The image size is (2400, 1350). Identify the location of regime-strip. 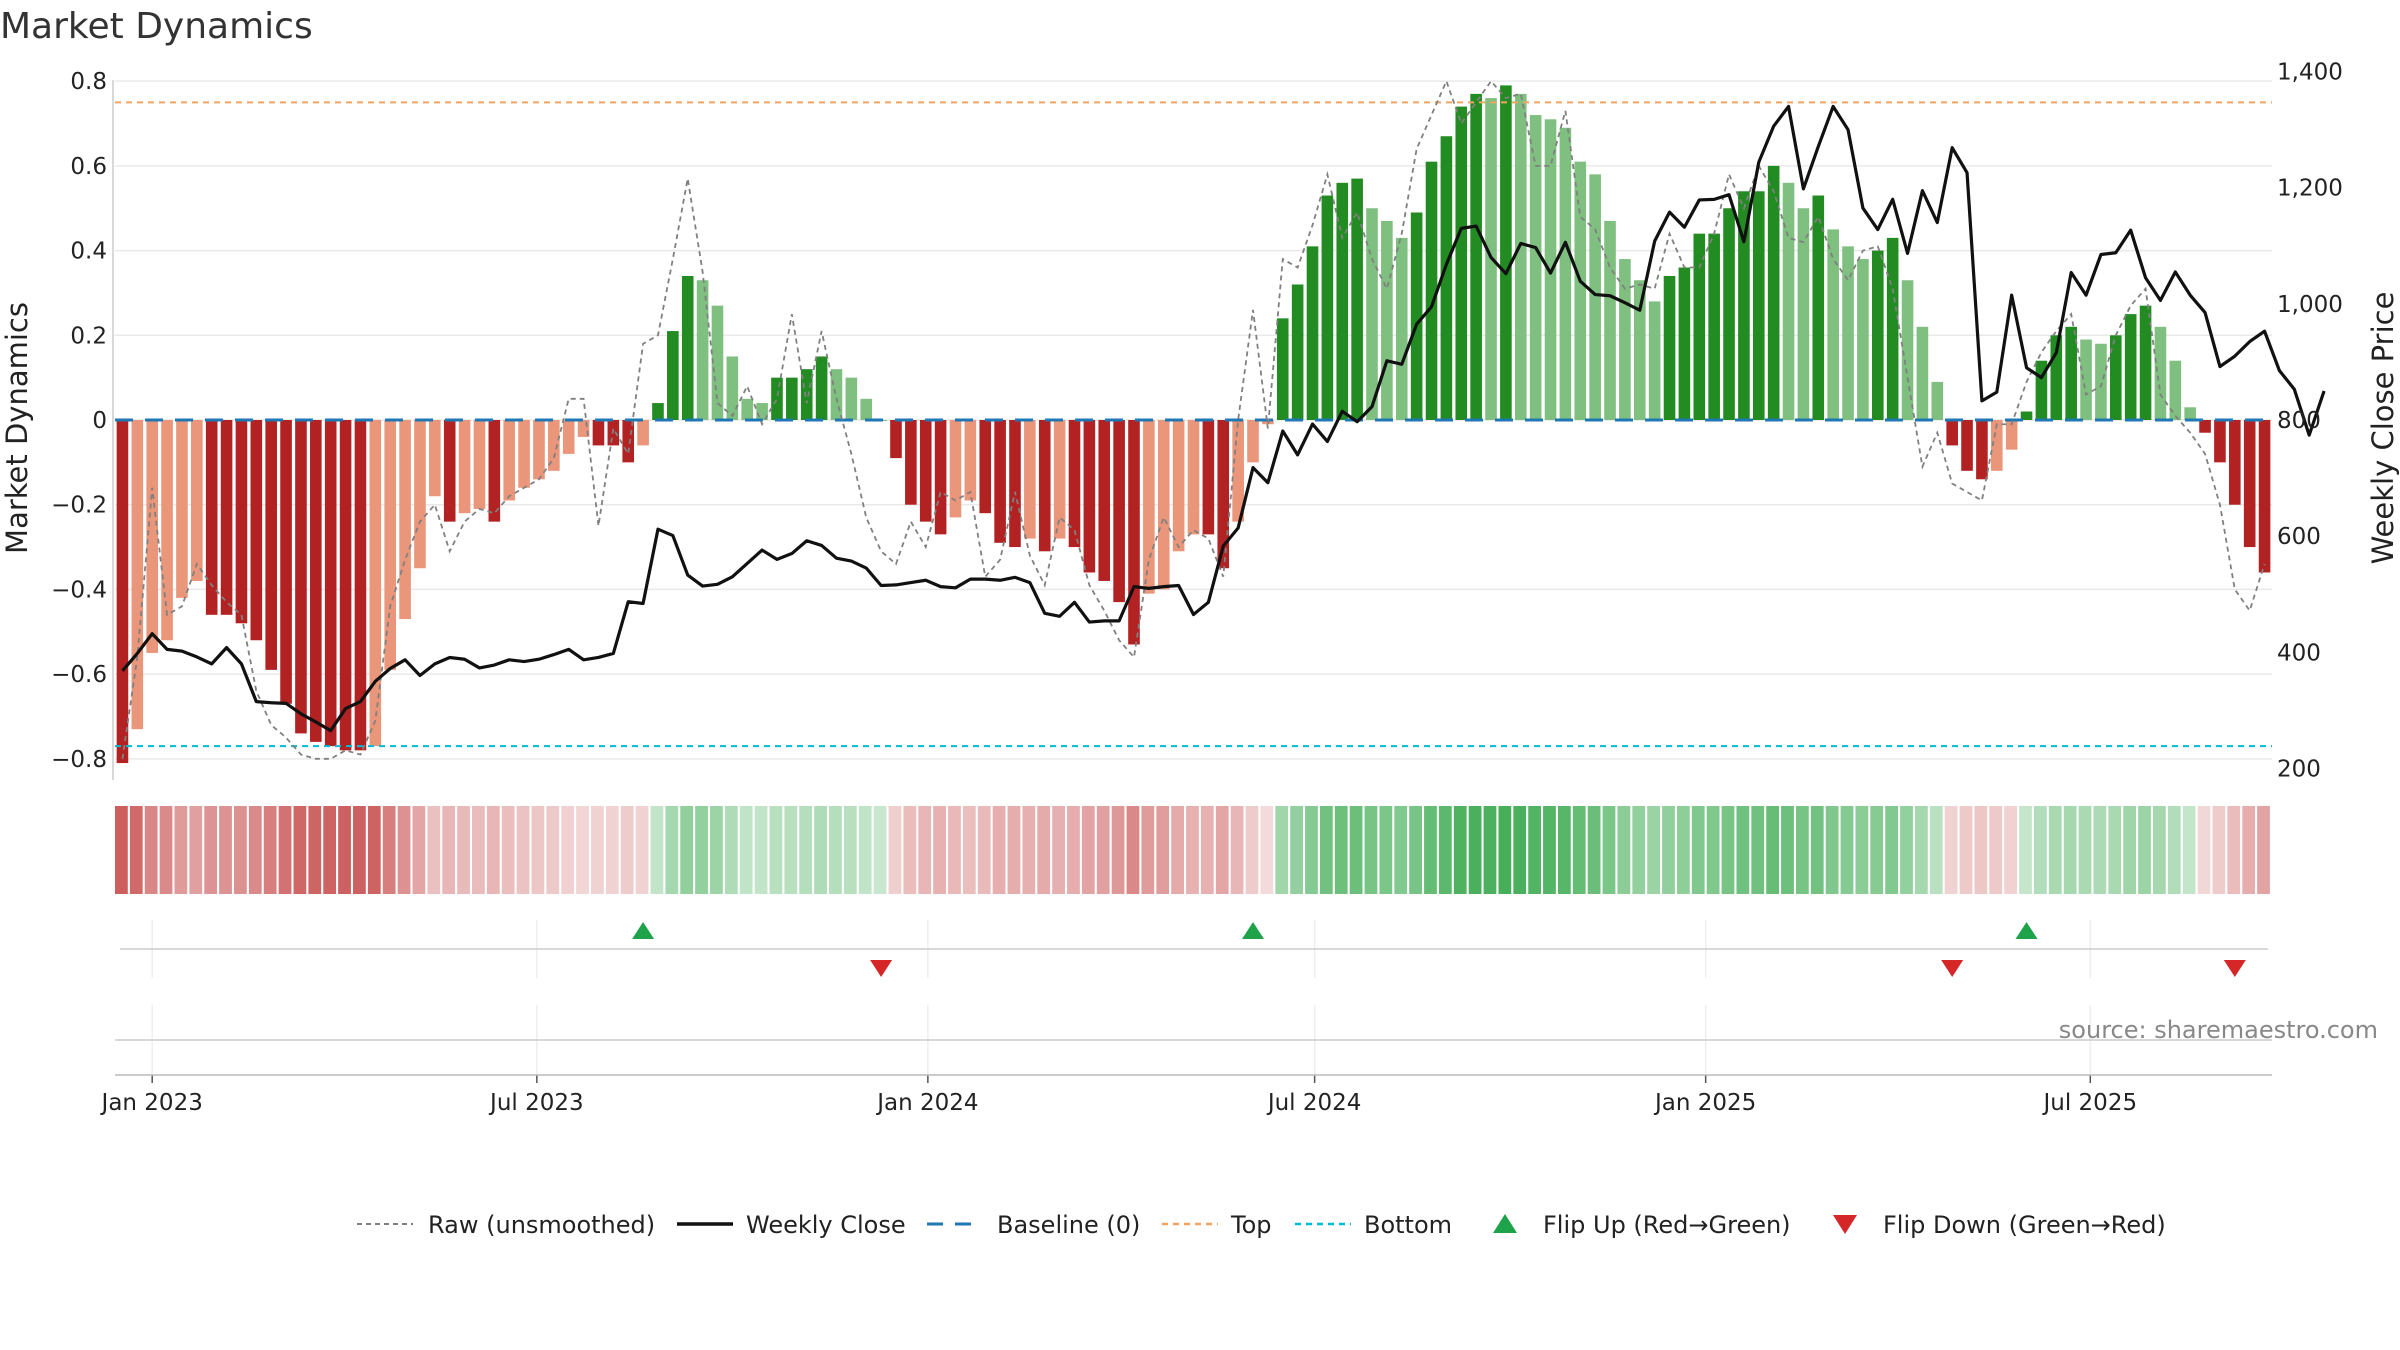
(1192, 850).